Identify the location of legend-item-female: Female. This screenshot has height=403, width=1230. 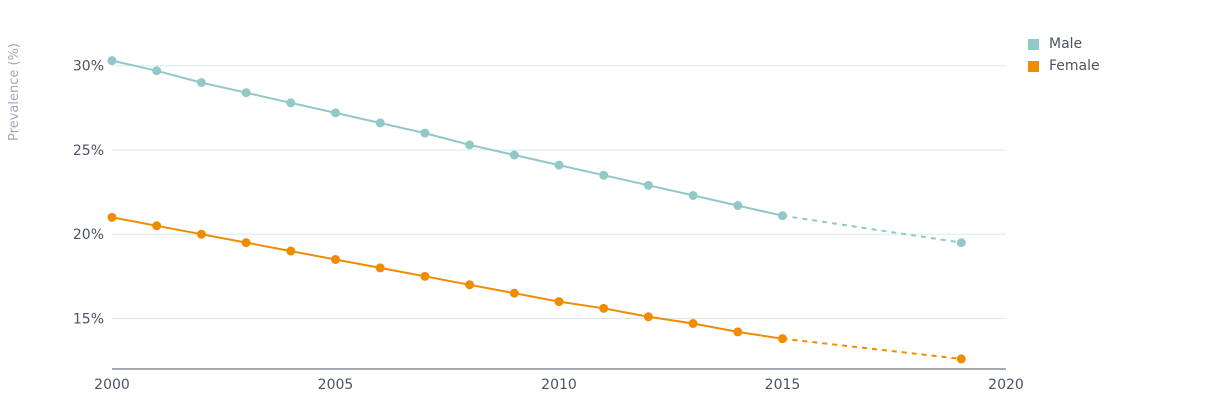
(1064, 66).